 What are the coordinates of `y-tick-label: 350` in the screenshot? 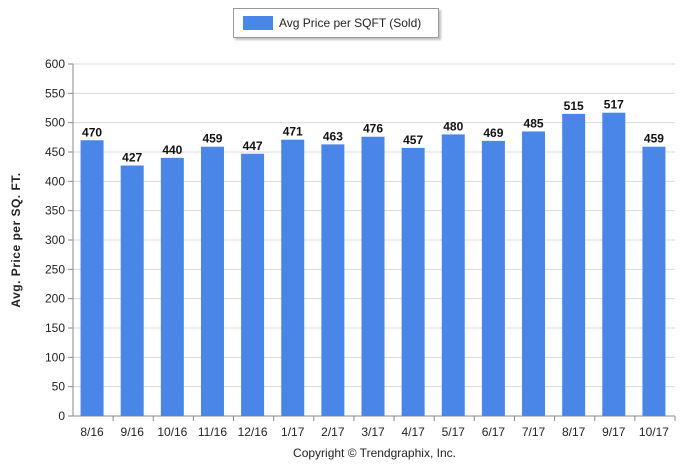 It's located at (55, 211).